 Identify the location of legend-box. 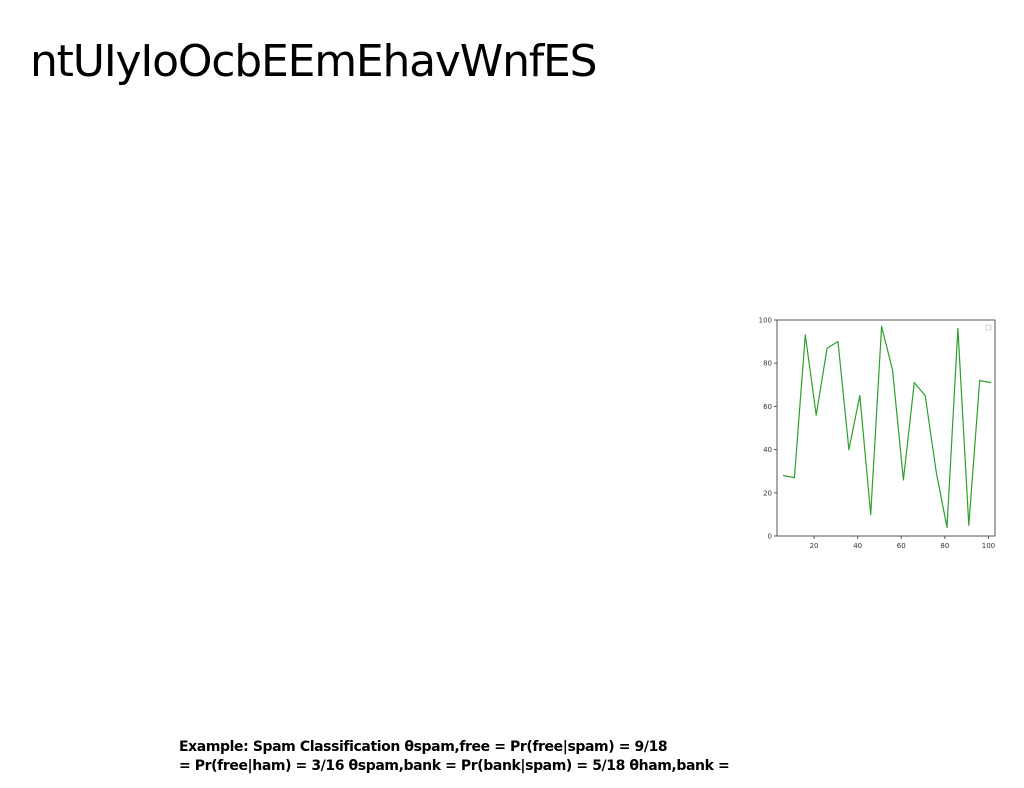
(988, 327).